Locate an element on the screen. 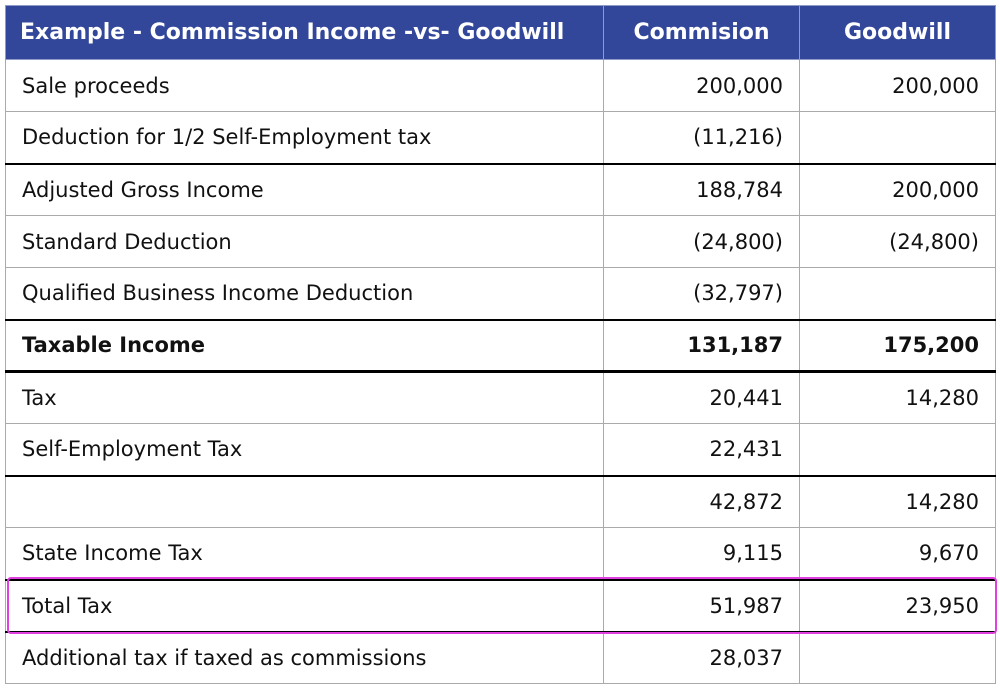 This screenshot has width=1000, height=691. label-cell: Qualified Business Income Deduction is located at coordinates (304, 293).